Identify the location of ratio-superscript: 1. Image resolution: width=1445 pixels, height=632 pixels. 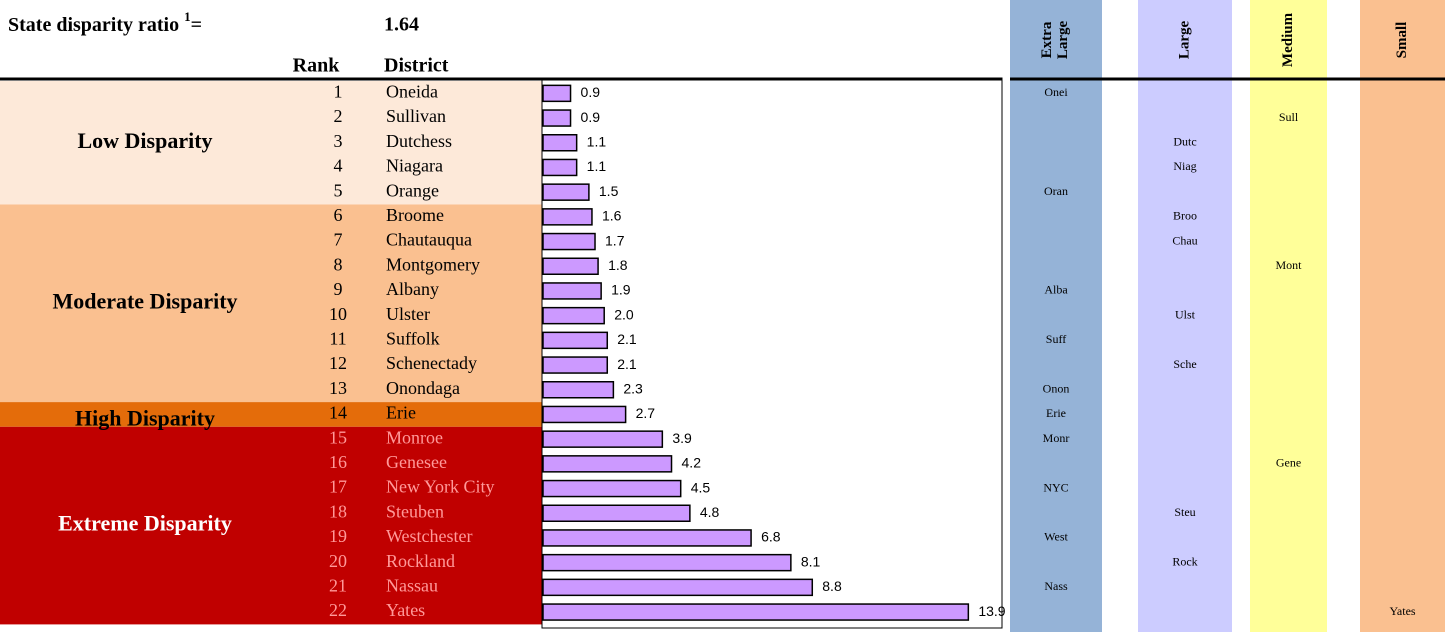
(187, 16).